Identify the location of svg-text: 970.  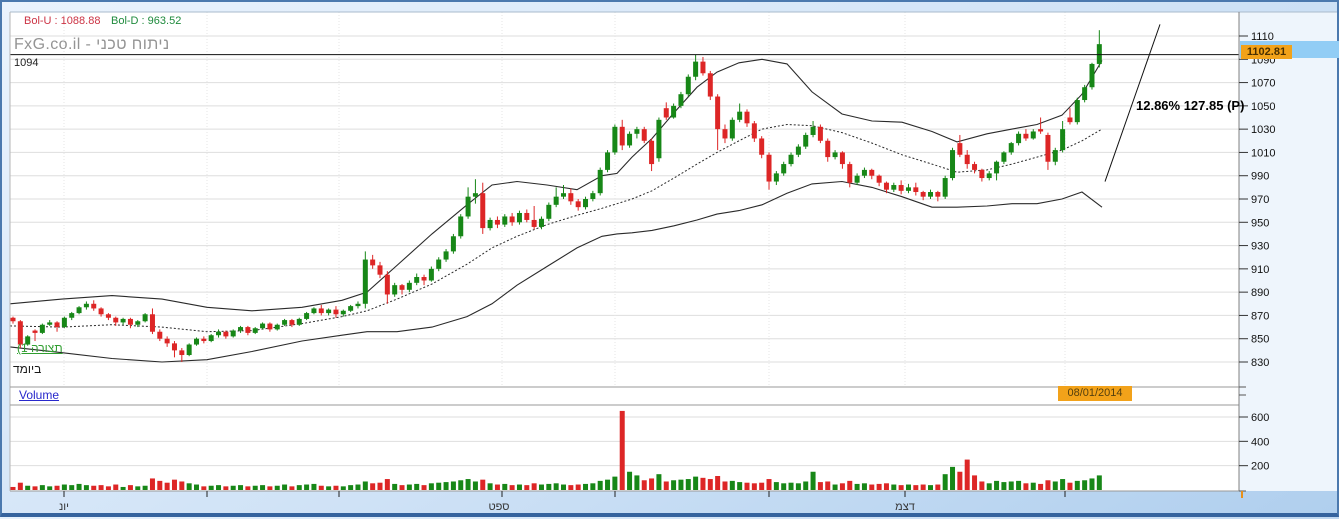
(1260, 200).